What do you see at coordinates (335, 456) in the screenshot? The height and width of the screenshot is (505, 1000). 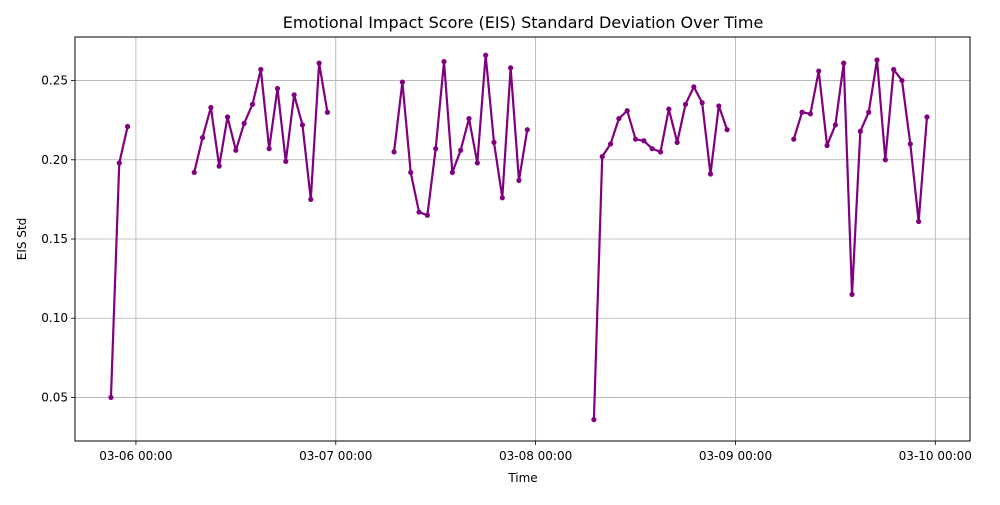 I see `x-tick-label: 03-07 00:00` at bounding box center [335, 456].